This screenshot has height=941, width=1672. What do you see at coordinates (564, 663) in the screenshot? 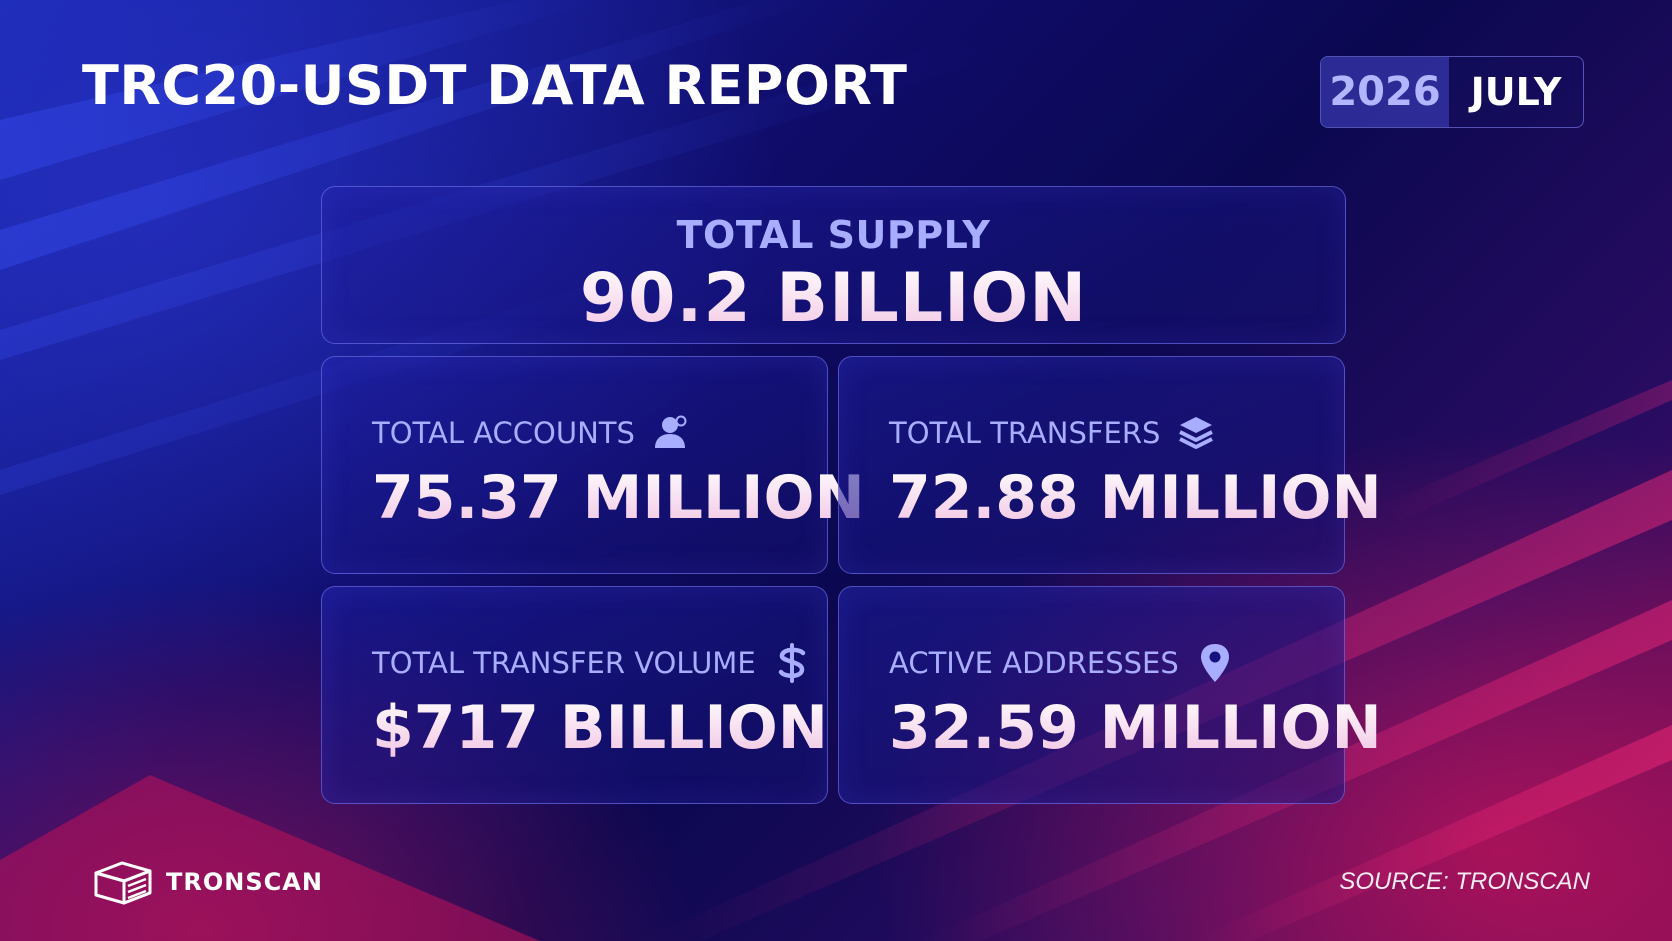
I see `total-transfer-volume-label: TOTAL TRANSFER VOLUME` at bounding box center [564, 663].